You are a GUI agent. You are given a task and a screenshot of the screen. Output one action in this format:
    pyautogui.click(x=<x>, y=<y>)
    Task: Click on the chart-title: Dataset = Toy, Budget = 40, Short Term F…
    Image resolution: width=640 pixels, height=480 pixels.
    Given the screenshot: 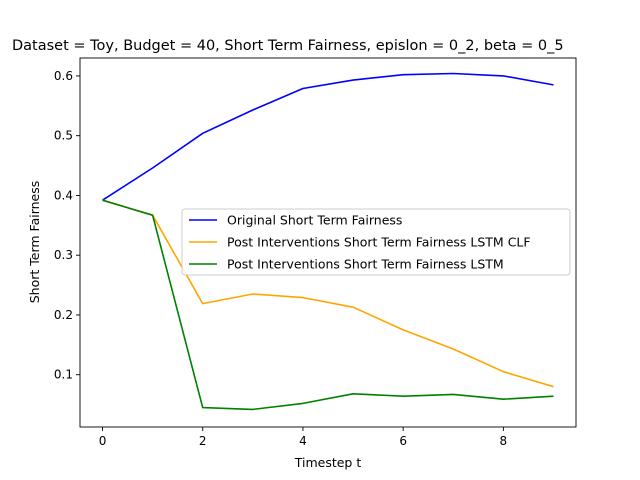 What is the action you would take?
    pyautogui.click(x=288, y=46)
    